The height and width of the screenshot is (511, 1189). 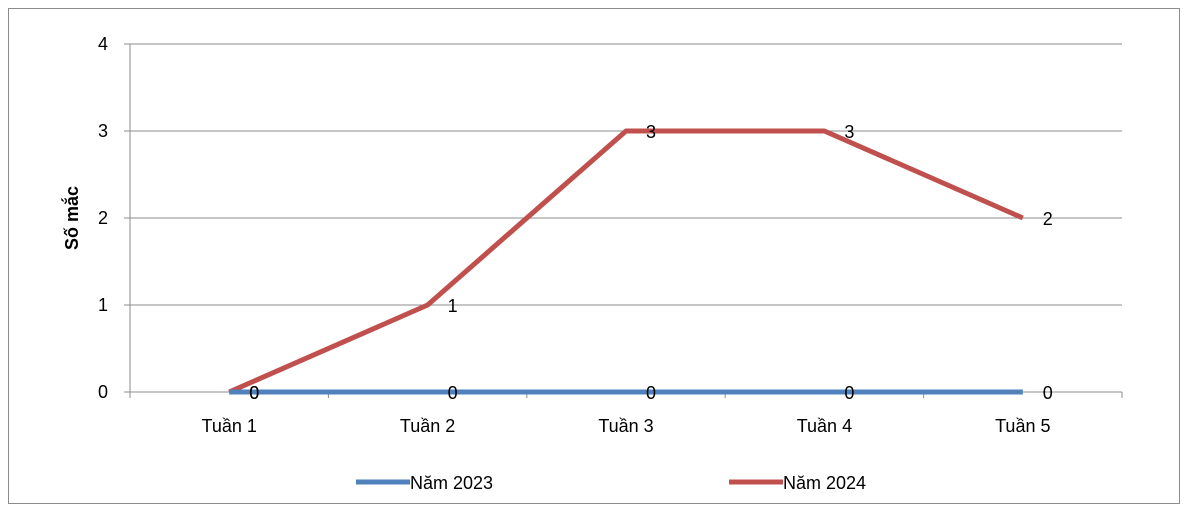 What do you see at coordinates (103, 44) in the screenshot?
I see `y-tick-label: 4` at bounding box center [103, 44].